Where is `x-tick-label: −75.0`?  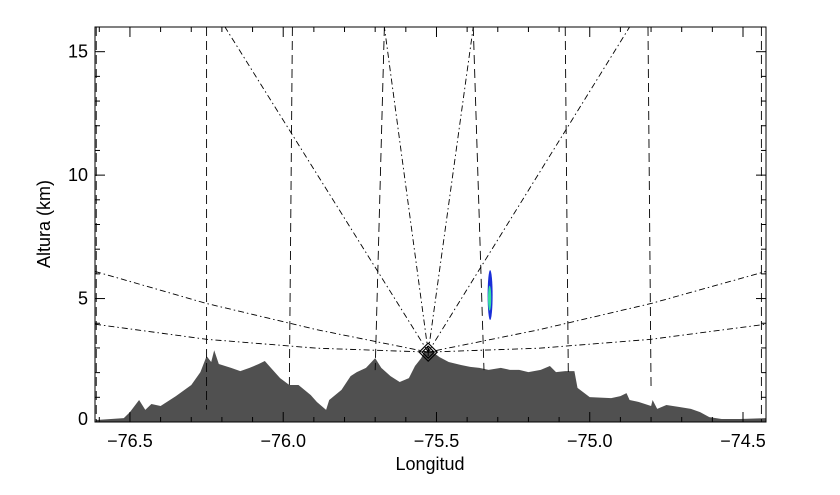 x-tick-label: −75.0 is located at coordinates (590, 441).